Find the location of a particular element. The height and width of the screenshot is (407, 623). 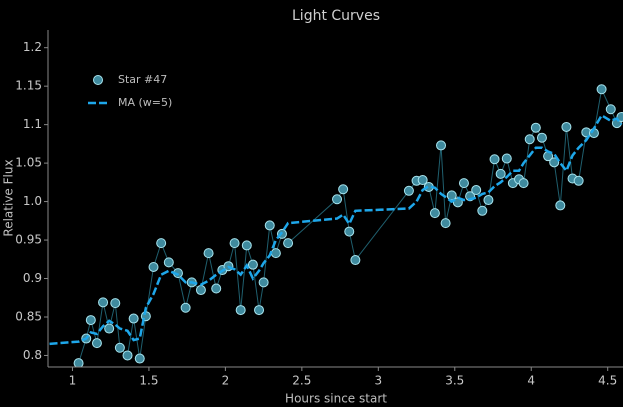

y-tick-label: 1.0 is located at coordinates (32, 201).